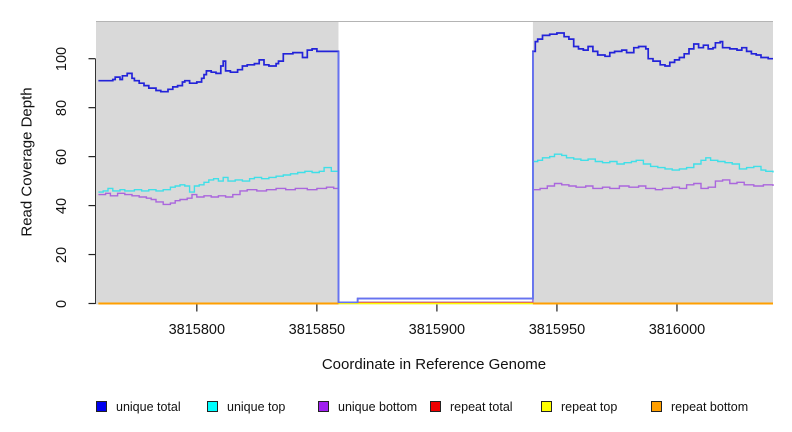 The height and width of the screenshot is (432, 792). What do you see at coordinates (677, 330) in the screenshot?
I see `x-tick-label: 3816000` at bounding box center [677, 330].